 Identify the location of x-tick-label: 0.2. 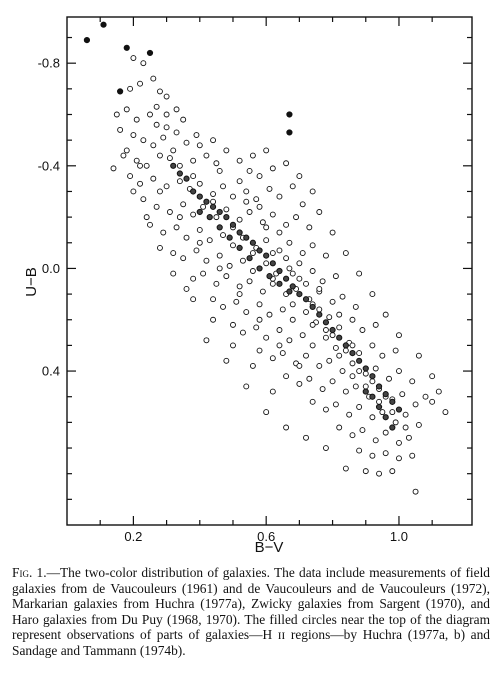
(133, 536).